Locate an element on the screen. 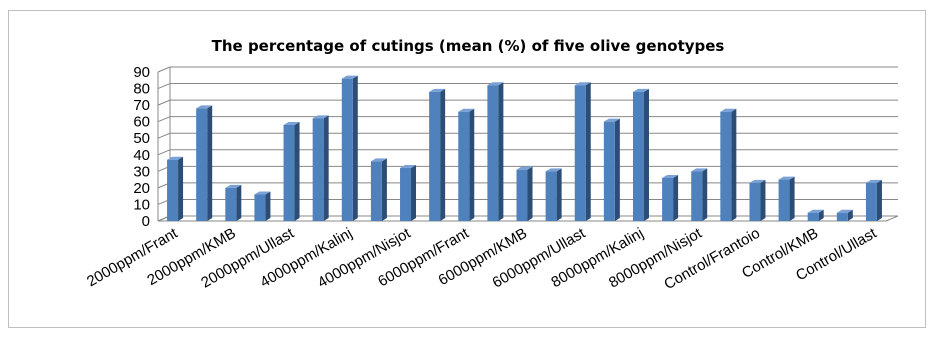  y-tick-label: 50 is located at coordinates (141, 138).